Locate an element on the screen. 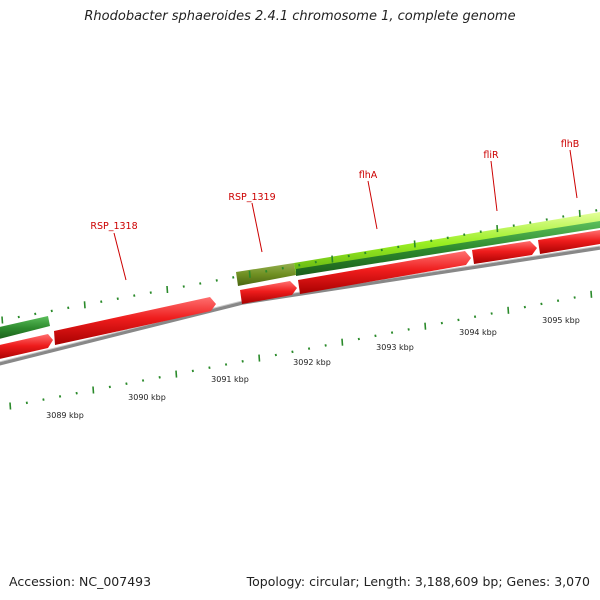  gene-arrow-flha is located at coordinates (384, 272).